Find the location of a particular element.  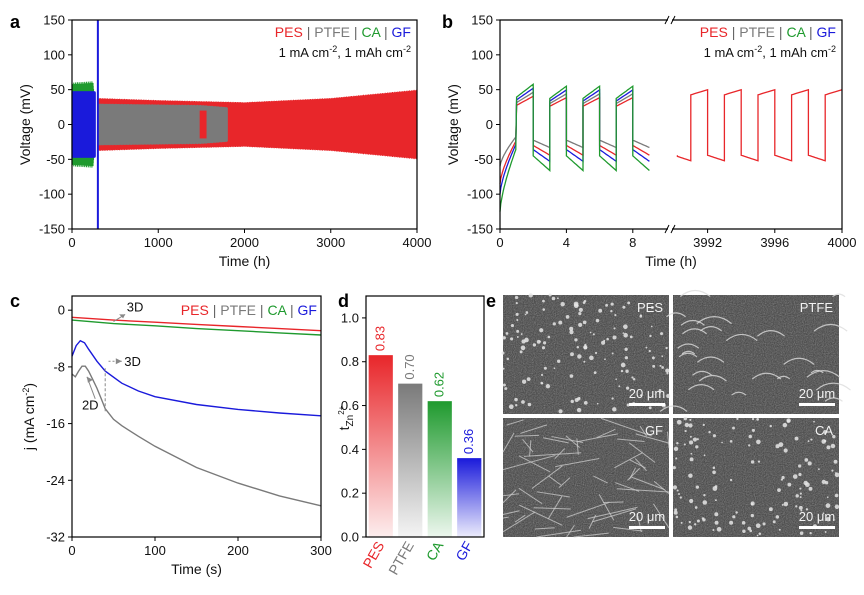

x-tick-label: 4 is located at coordinates (566, 242).